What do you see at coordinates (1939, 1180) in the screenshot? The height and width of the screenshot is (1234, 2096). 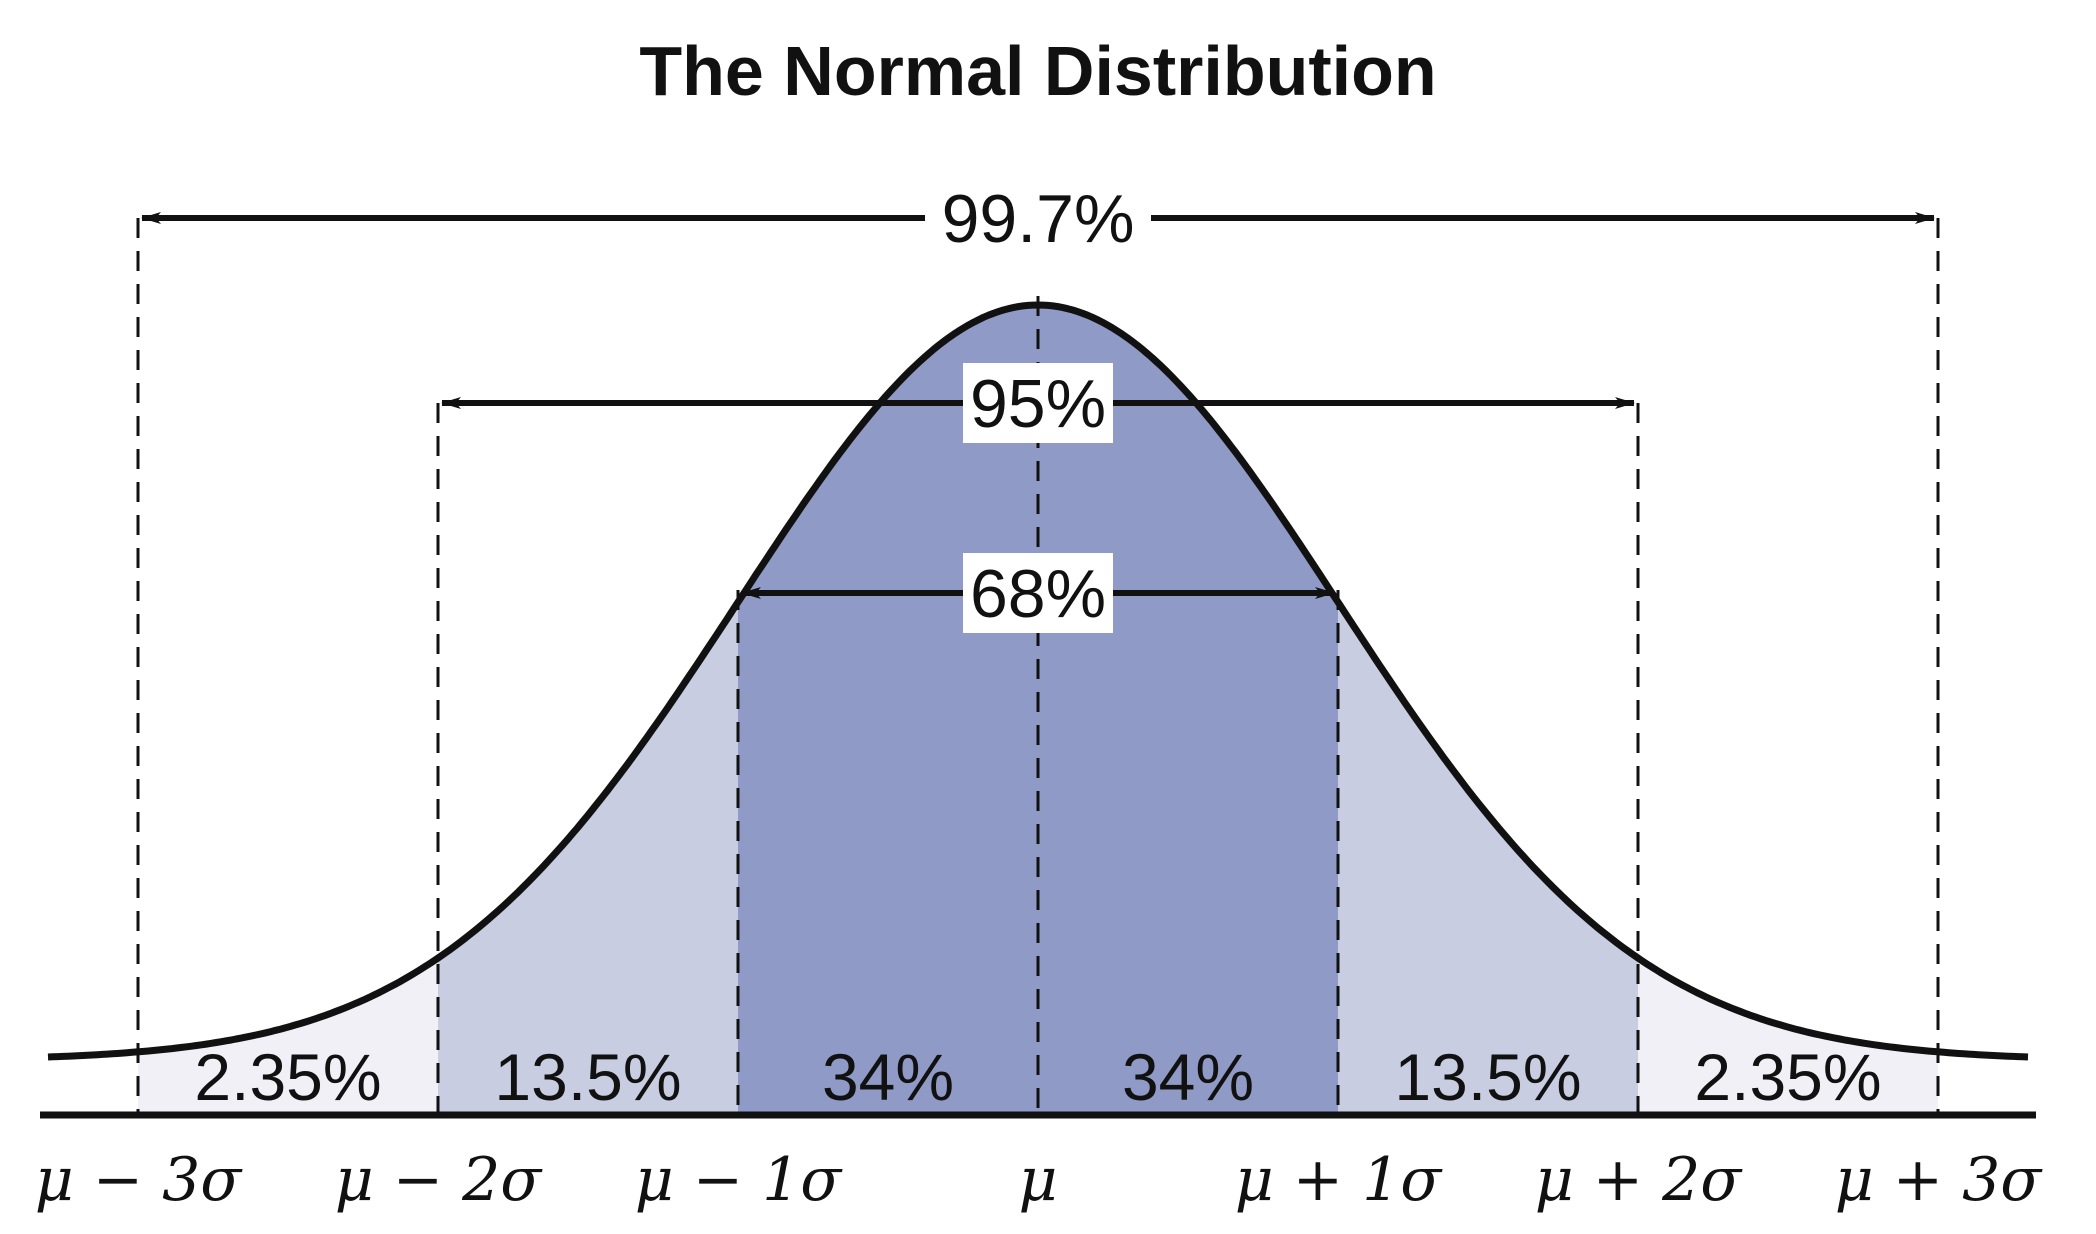 I see `tick-label: μ + 3σ` at bounding box center [1939, 1180].